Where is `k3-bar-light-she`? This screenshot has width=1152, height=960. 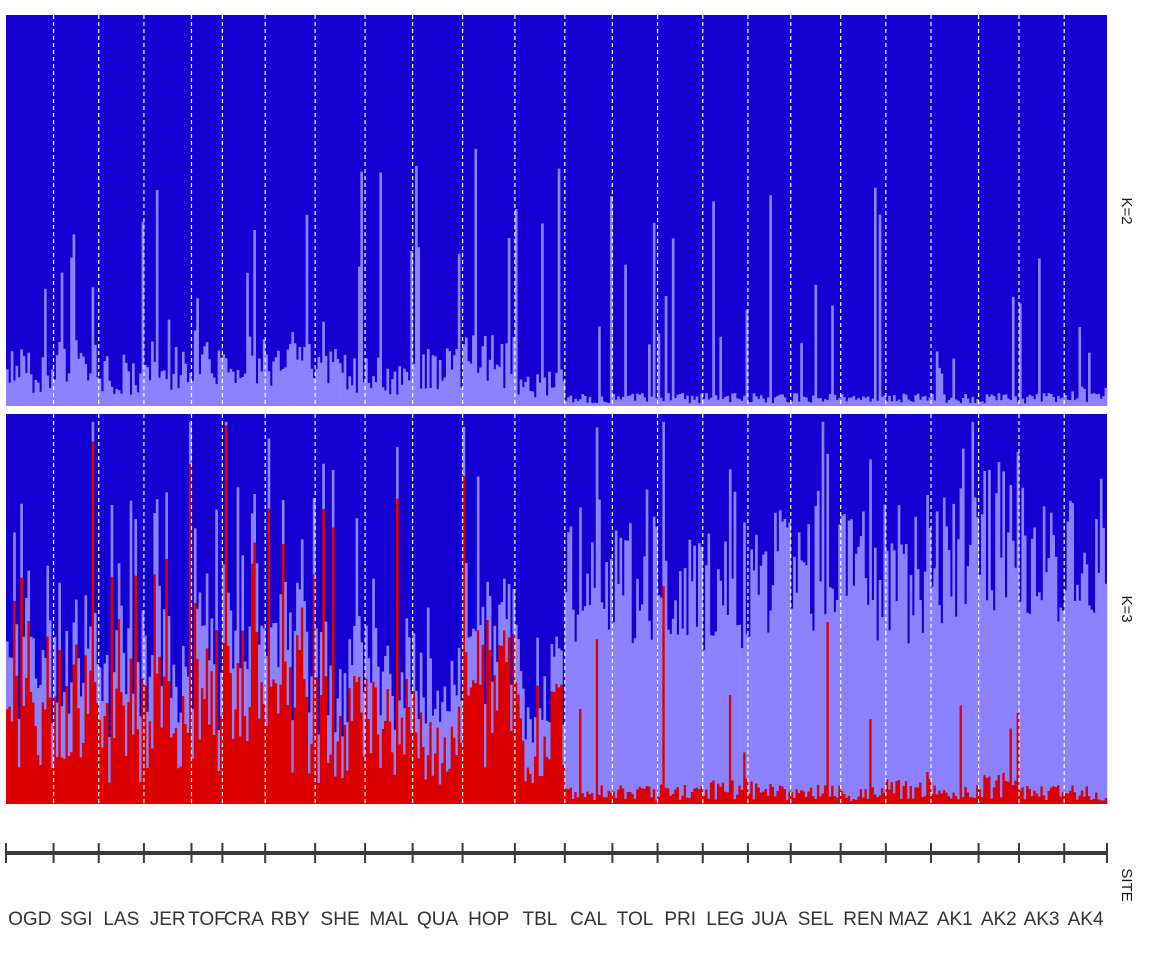 k3-bar-light-she is located at coordinates (321, 663).